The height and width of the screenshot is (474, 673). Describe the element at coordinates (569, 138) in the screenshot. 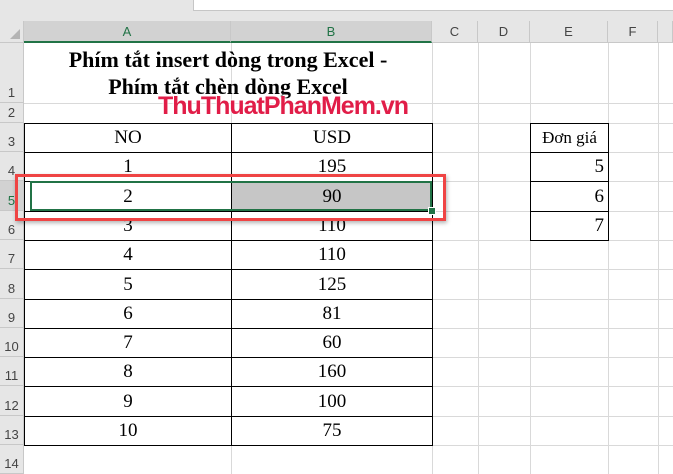

I see `header-price: Đơn giá` at that location.